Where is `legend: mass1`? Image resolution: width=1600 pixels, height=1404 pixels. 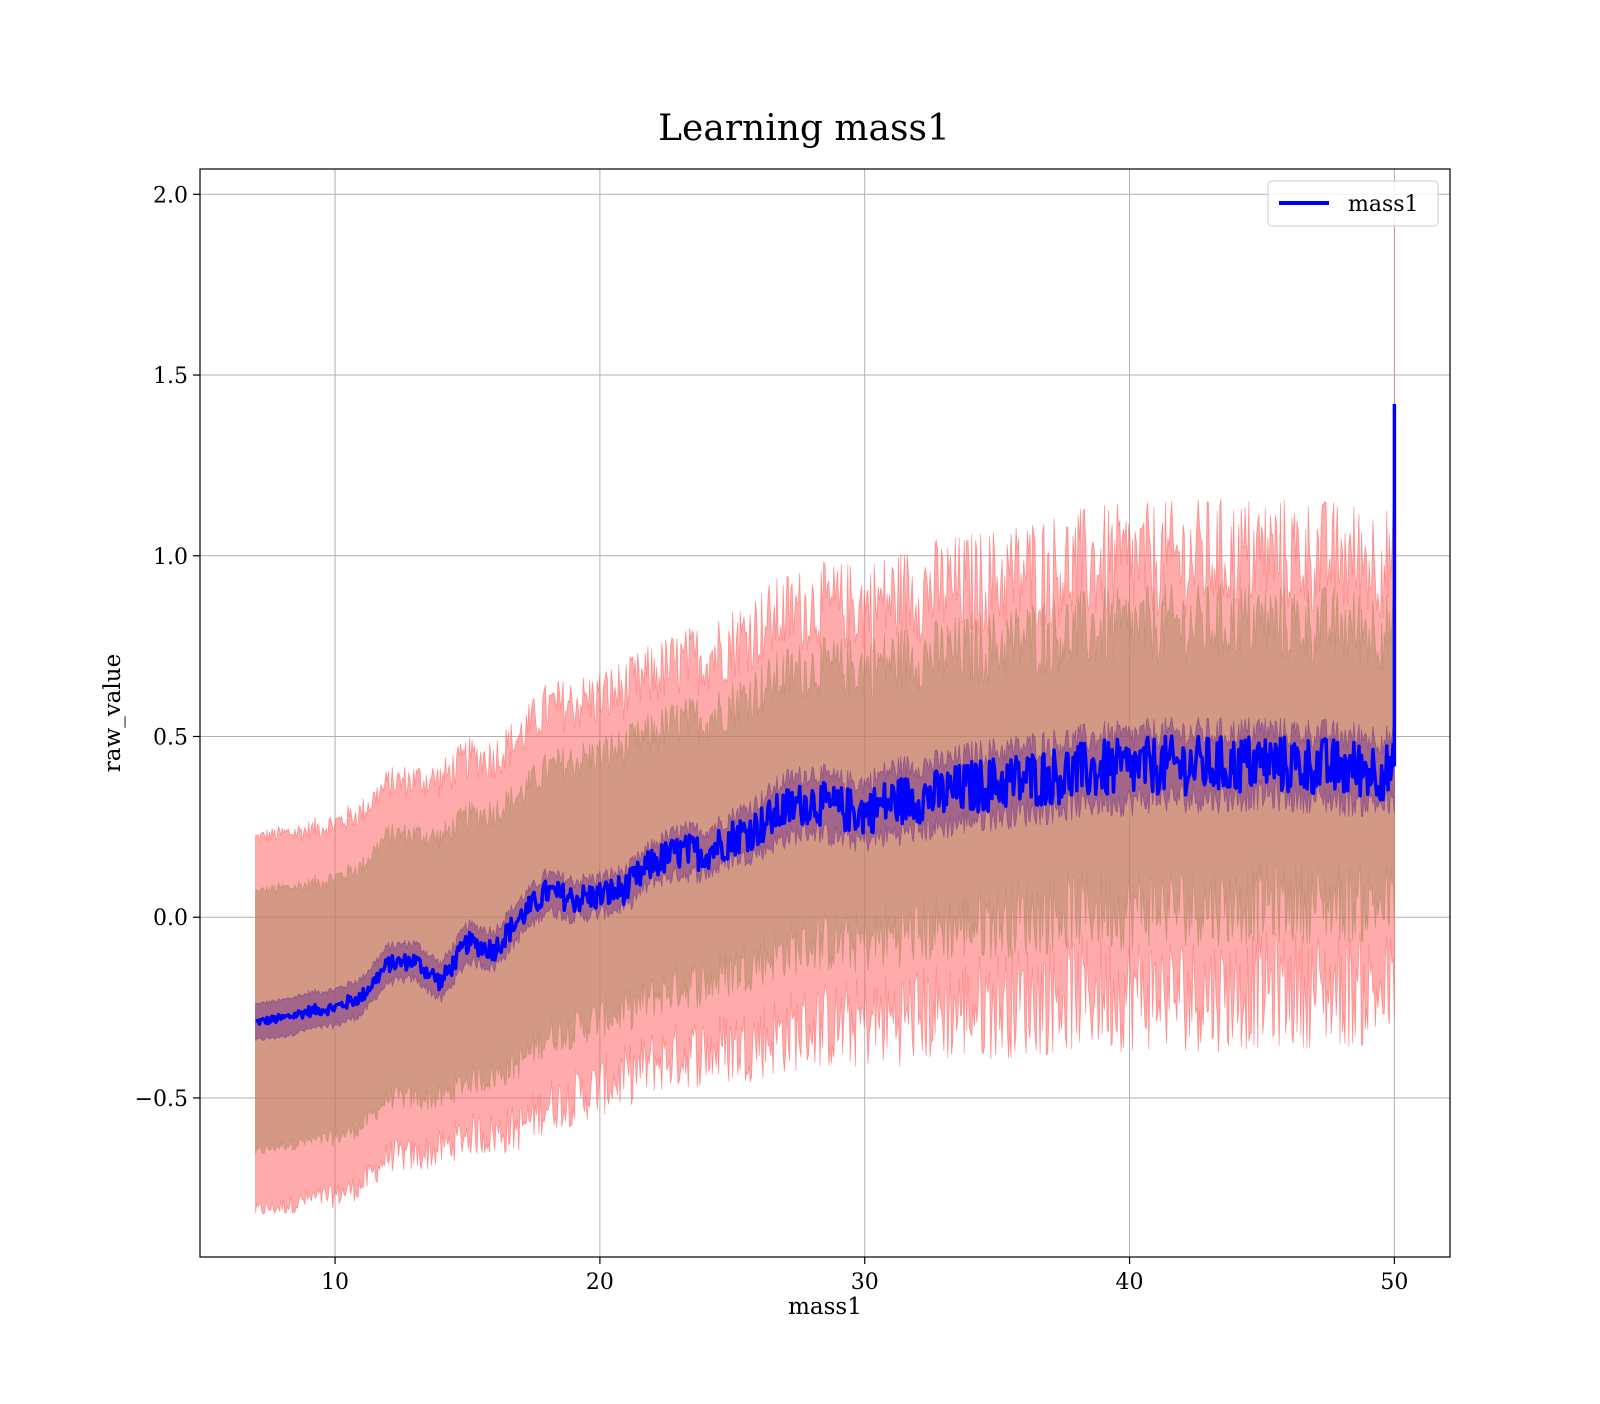 legend: mass1 is located at coordinates (1353, 203).